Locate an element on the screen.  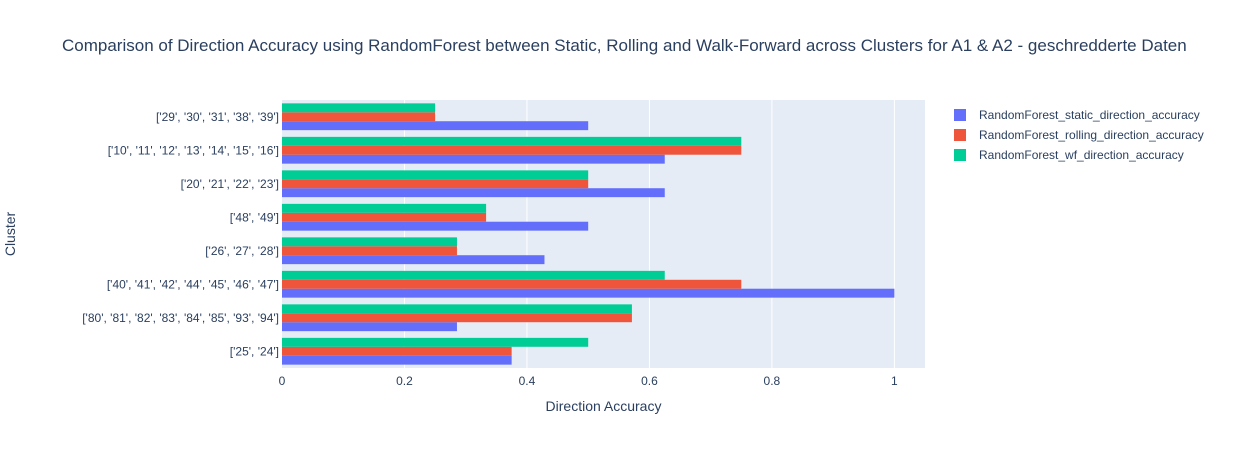
x-tick-label-0: 0 is located at coordinates (282, 381).